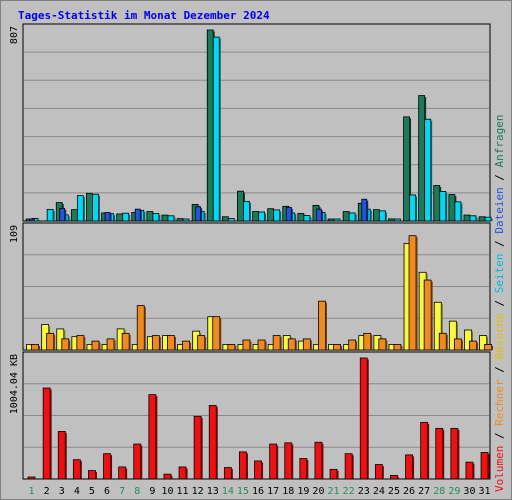 The image size is (512, 500). I want to click on x-tick-label: 9, so click(152, 491).